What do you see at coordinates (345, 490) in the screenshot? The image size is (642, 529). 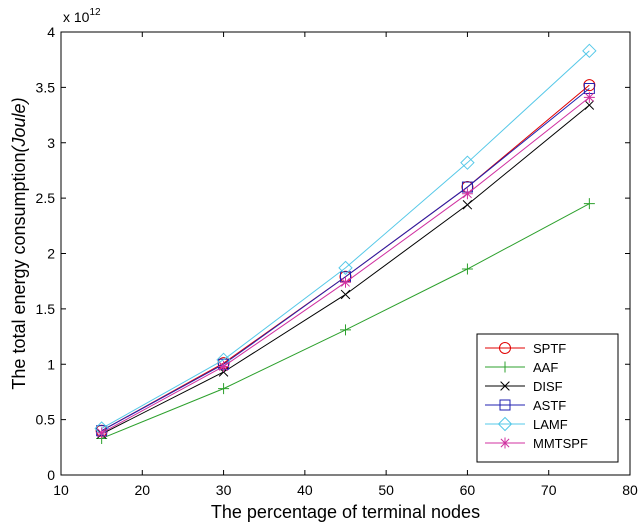 I see `x-tick-labels: 10 20 30 40 50 60 70 80` at bounding box center [345, 490].